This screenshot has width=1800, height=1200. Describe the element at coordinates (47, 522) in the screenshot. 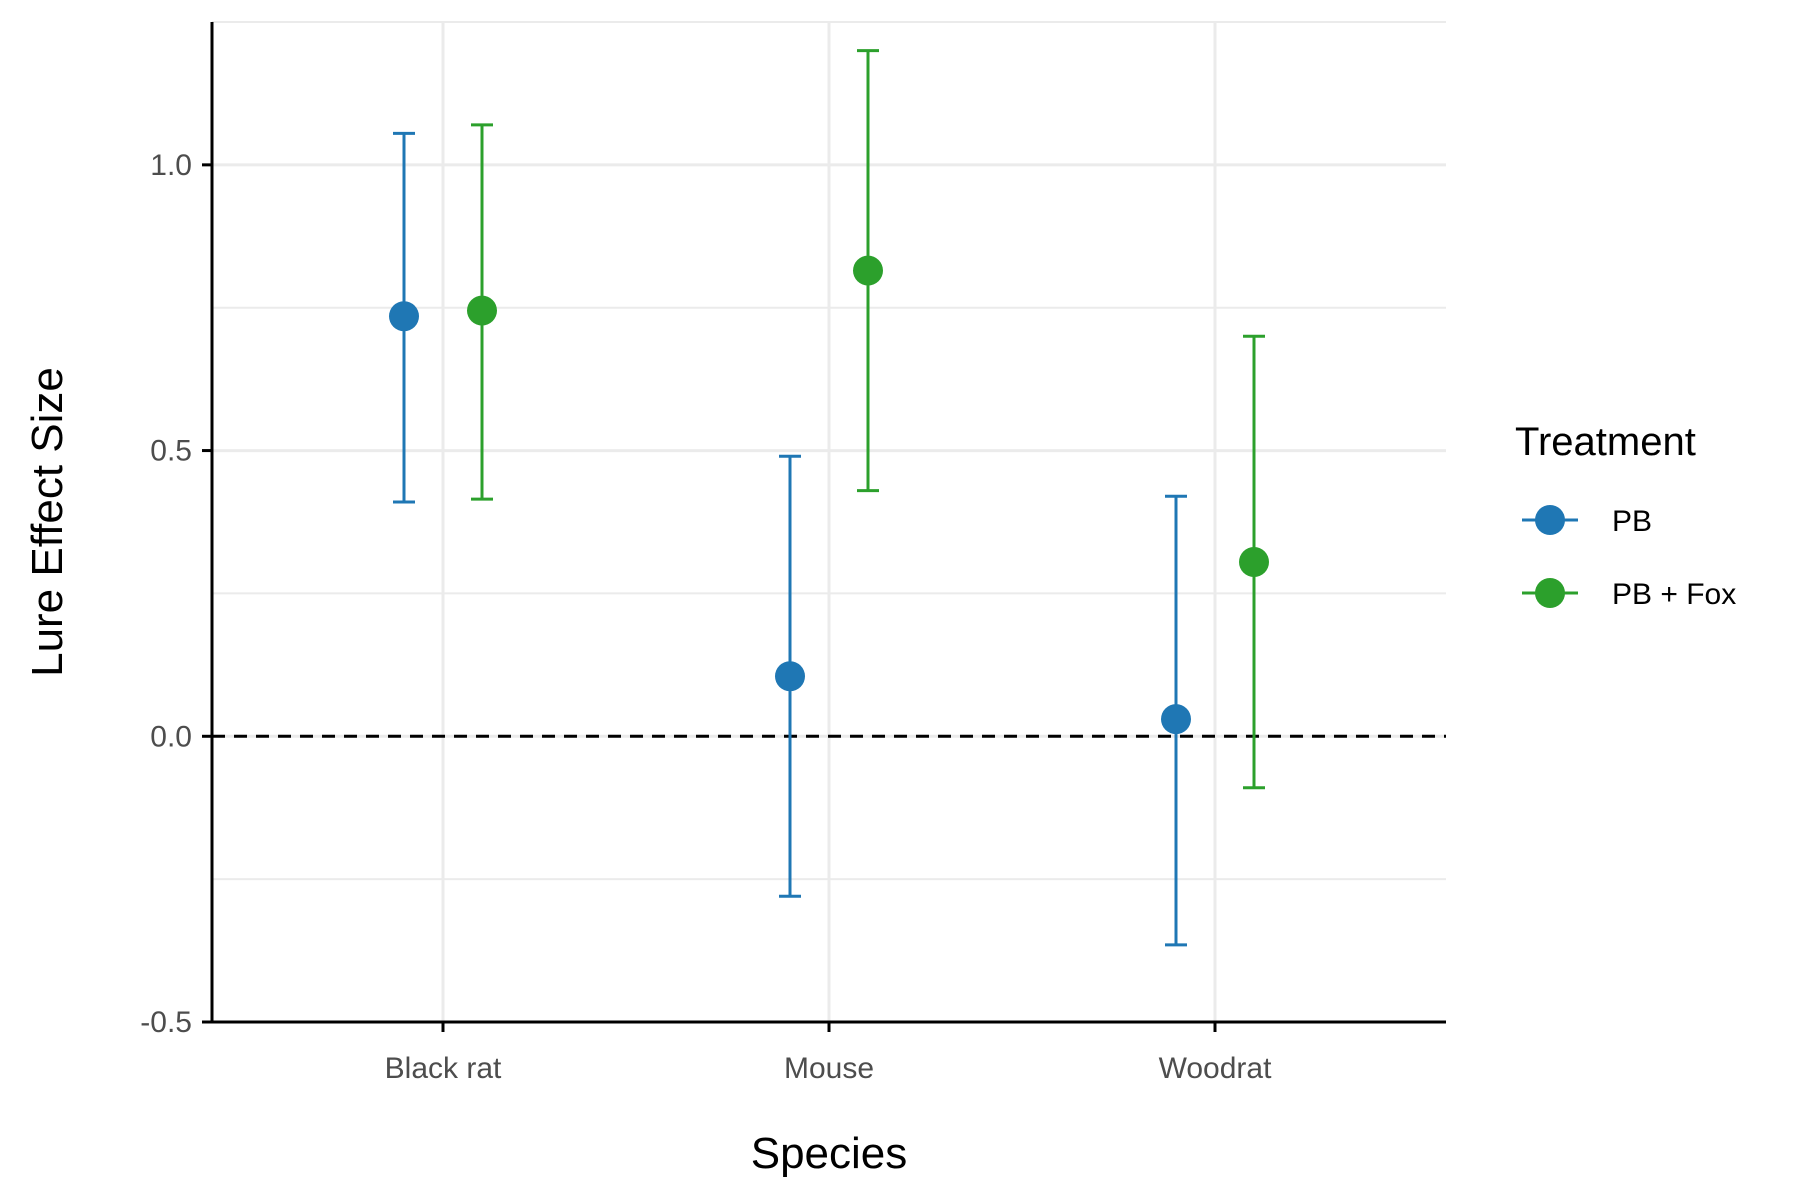

I see `y-axis-title: Lure Effect Size` at that location.